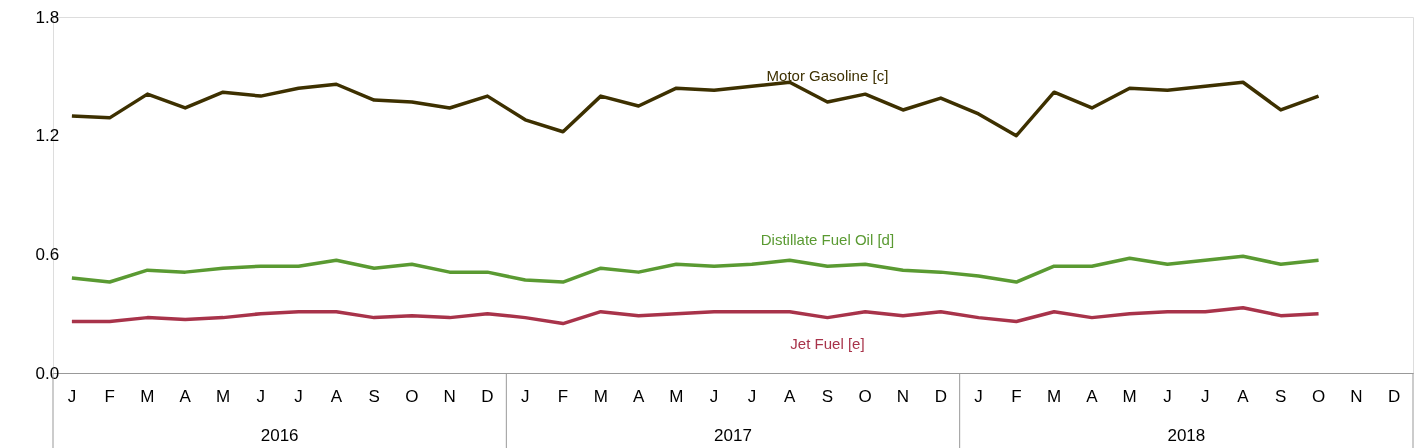 This screenshot has height=448, width=1423. I want to click on text: 2017, so click(733, 435).